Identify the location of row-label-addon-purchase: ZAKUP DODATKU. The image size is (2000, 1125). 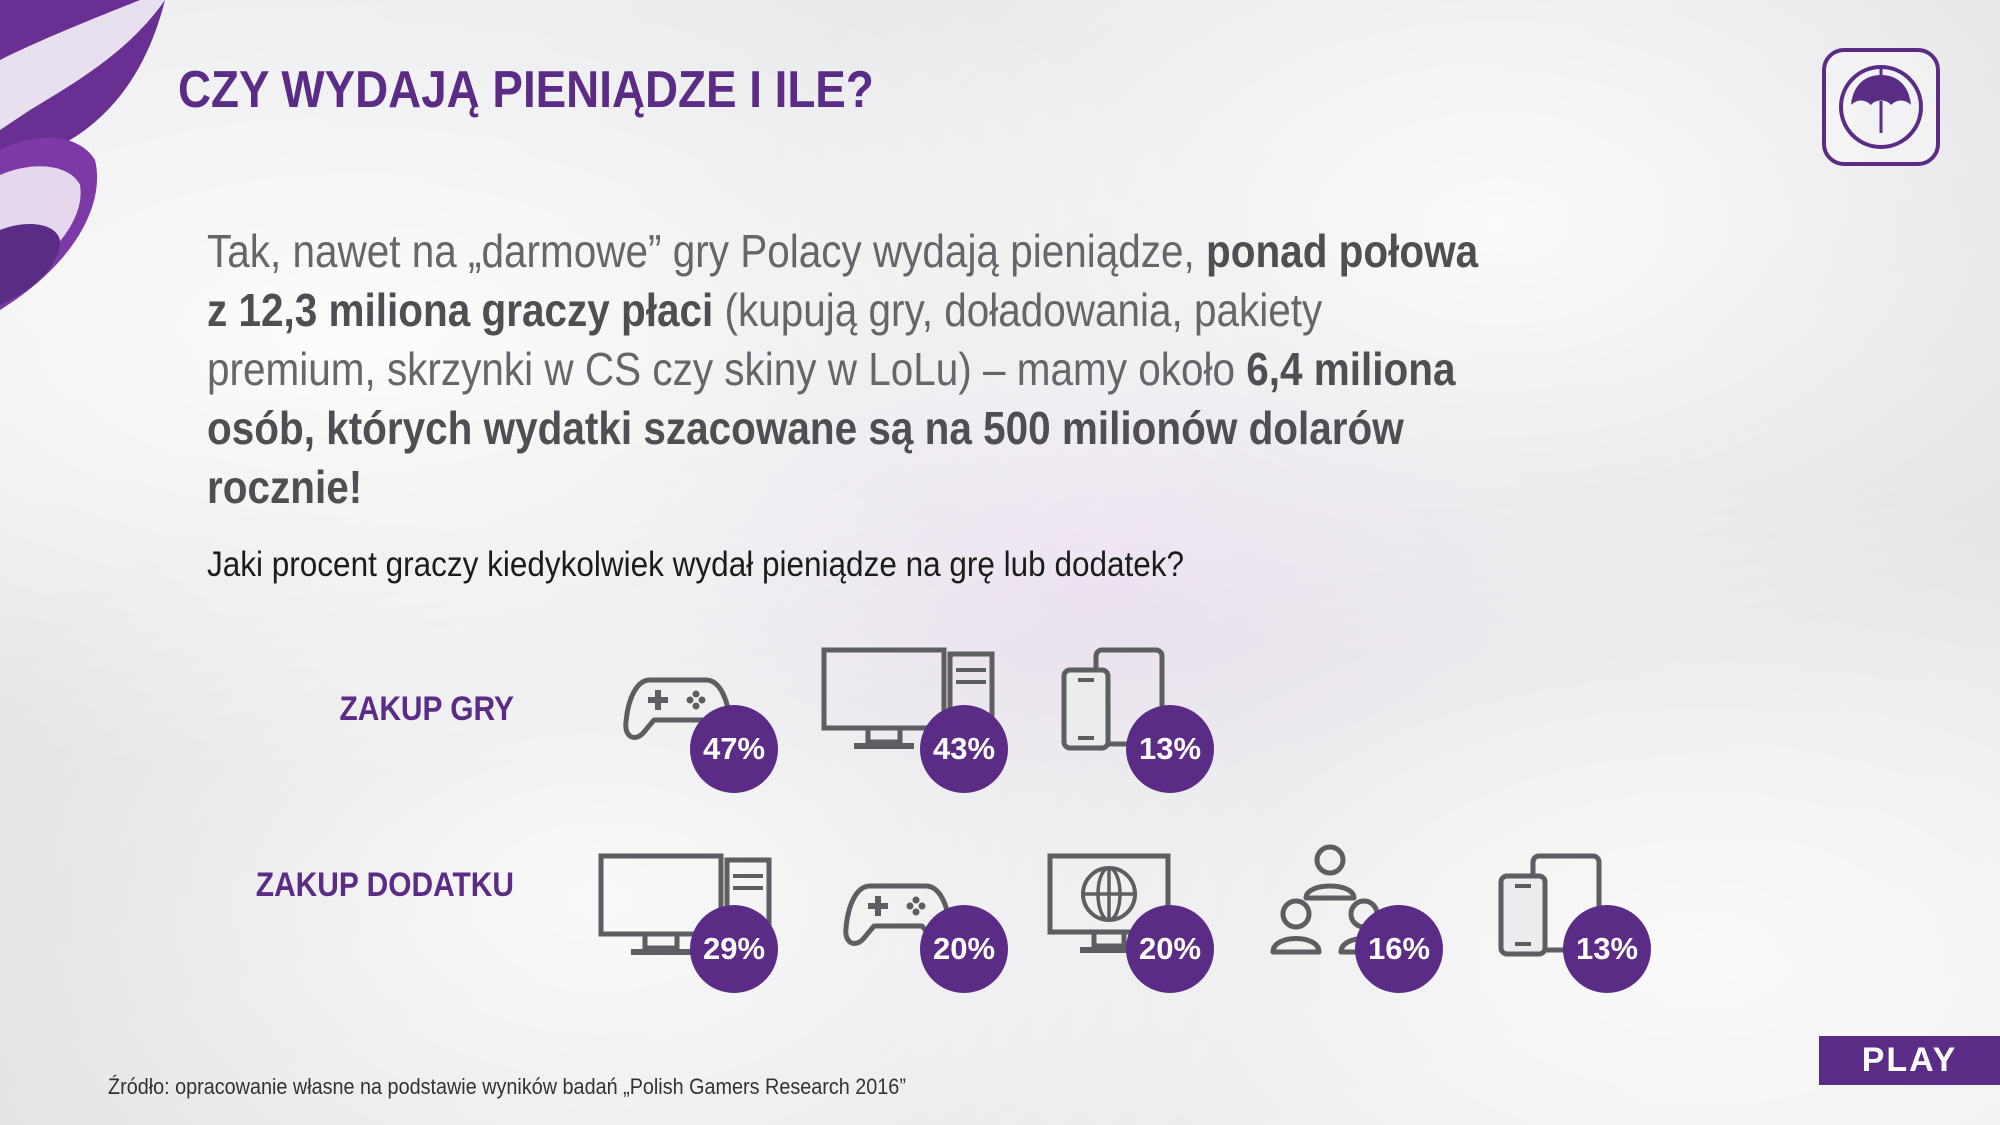
(384, 885).